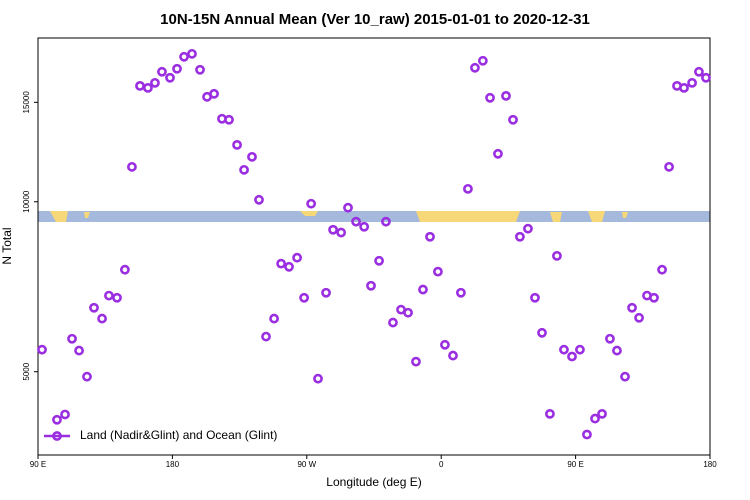  What do you see at coordinates (26, 371) in the screenshot?
I see `y-tick-label: 5000` at bounding box center [26, 371].